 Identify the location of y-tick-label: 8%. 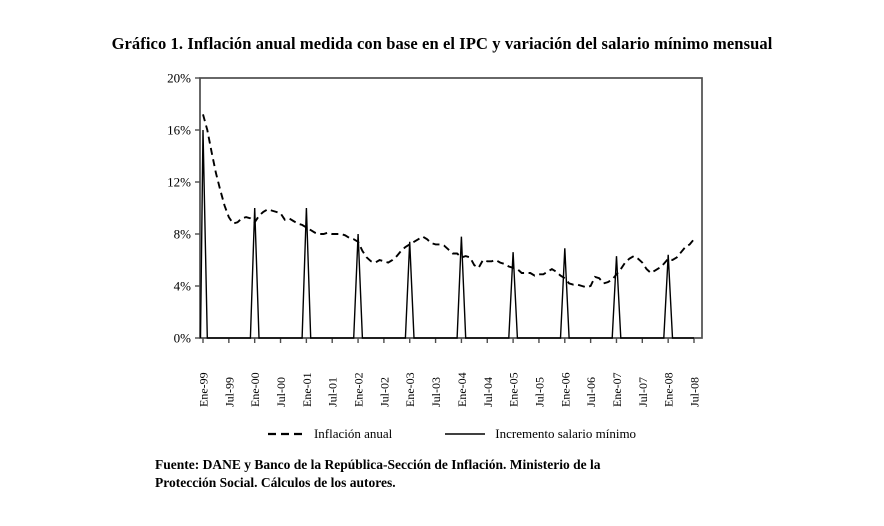
(183, 234).